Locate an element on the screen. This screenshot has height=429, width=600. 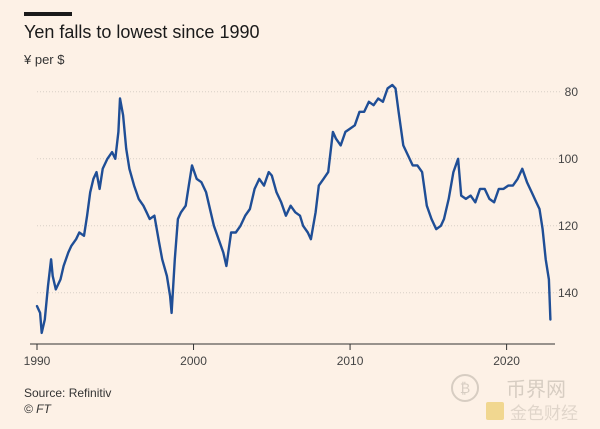
chart-subtitle: ¥ per $ is located at coordinates (44, 59).